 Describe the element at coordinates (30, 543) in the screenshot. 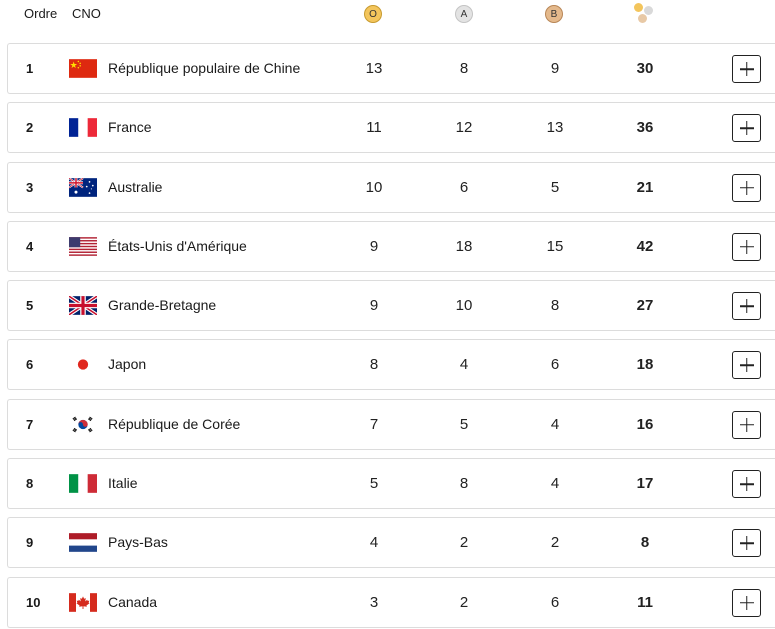

I see `rank: 9` at that location.